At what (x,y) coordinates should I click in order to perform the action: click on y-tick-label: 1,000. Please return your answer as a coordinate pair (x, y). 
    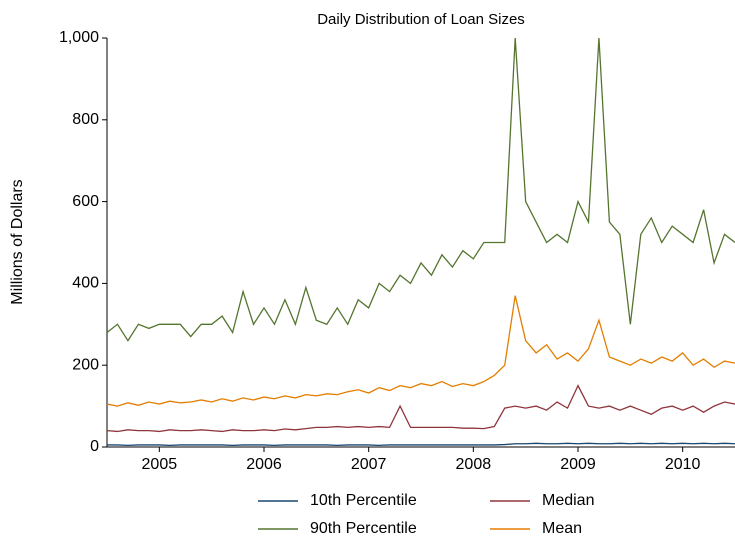
    Looking at the image, I should click on (79, 37).